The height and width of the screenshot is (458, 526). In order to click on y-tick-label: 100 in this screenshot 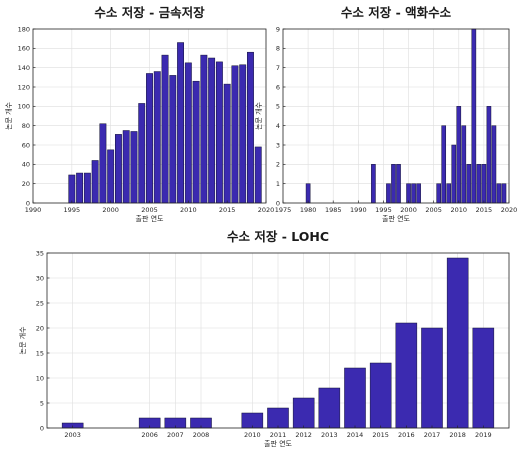, I will do `click(24, 107)`.